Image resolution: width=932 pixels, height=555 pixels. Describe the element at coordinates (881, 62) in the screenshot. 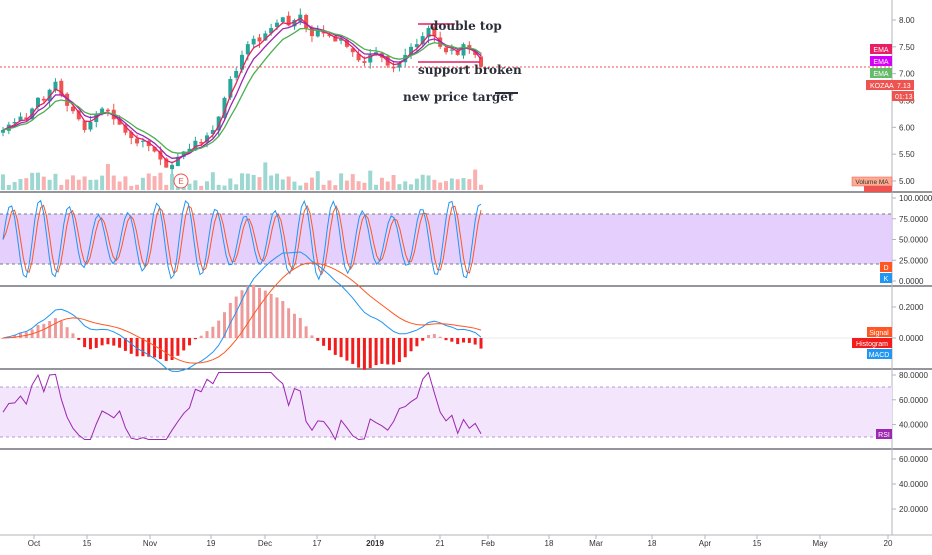

I see `ema-tag-2-label: EMA` at that location.